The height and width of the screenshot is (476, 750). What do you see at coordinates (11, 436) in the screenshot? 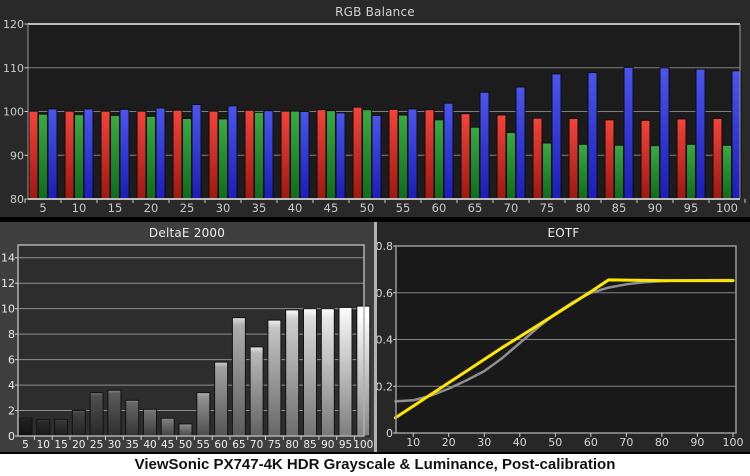
I see `tick-label: 0` at bounding box center [11, 436].